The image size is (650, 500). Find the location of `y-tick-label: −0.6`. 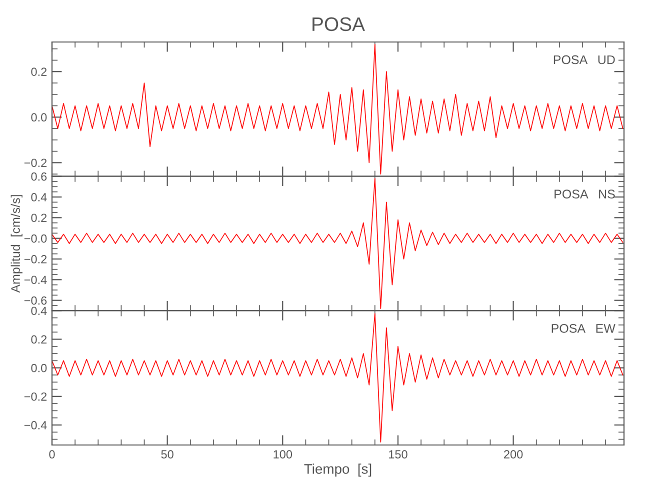

y-tick-label: −0.6 is located at coordinates (35, 300).